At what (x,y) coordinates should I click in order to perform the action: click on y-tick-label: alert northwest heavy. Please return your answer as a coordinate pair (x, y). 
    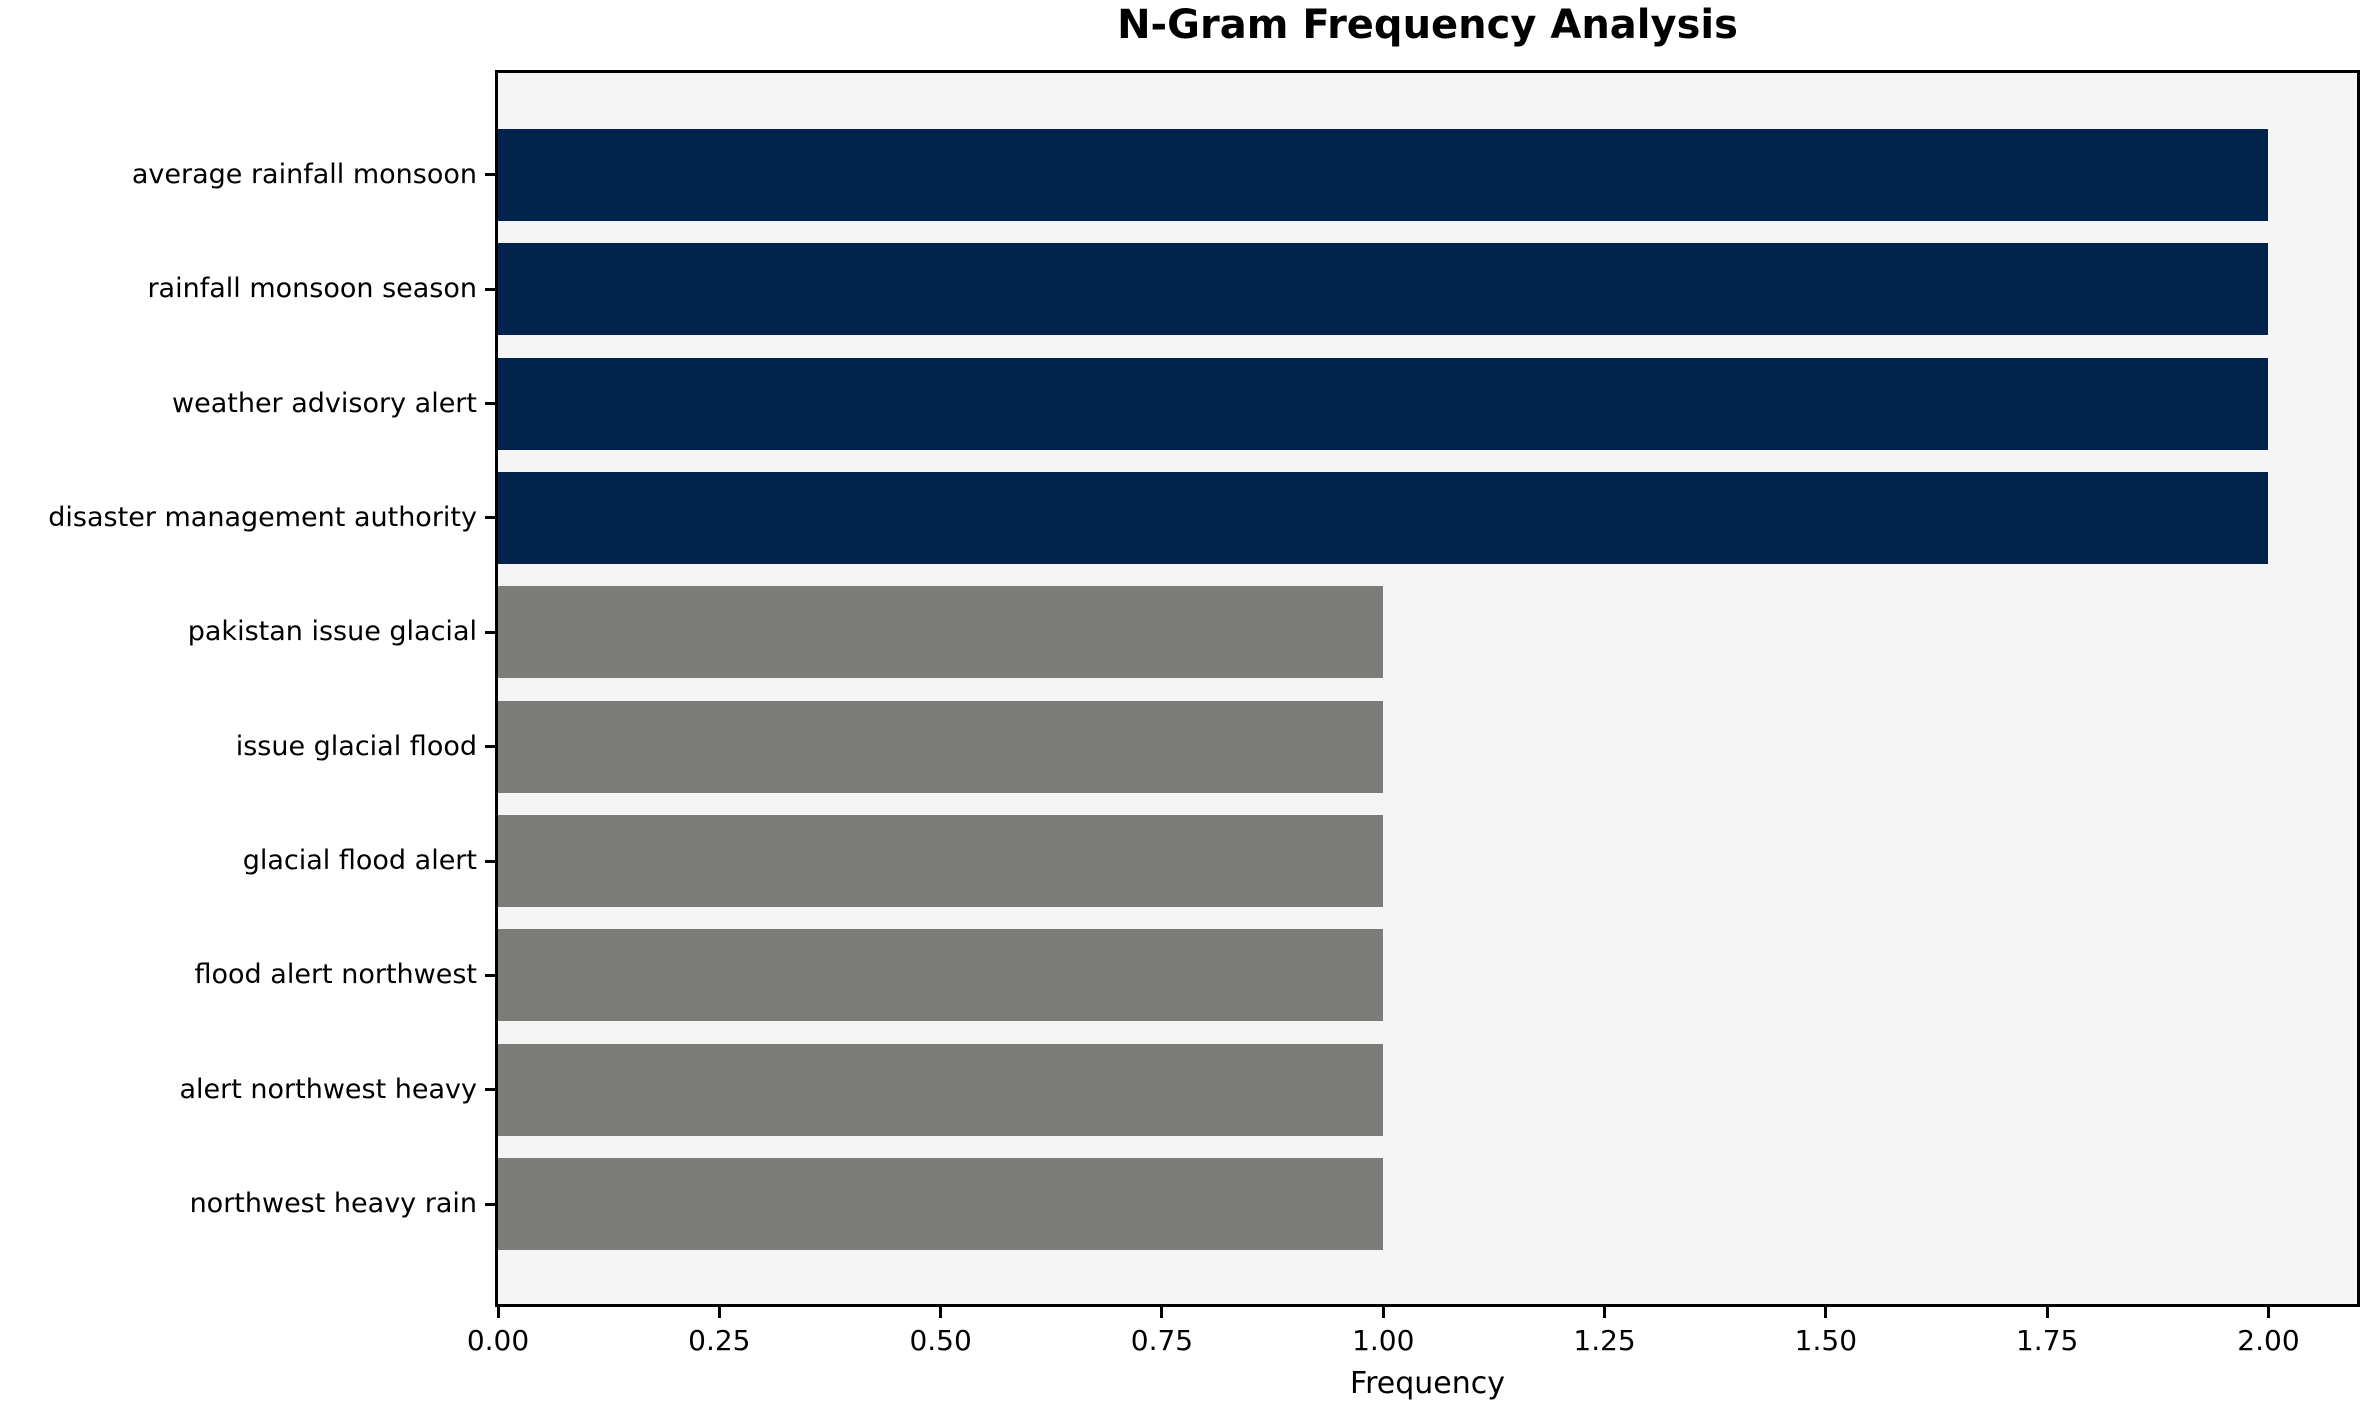
    Looking at the image, I should click on (328, 1089).